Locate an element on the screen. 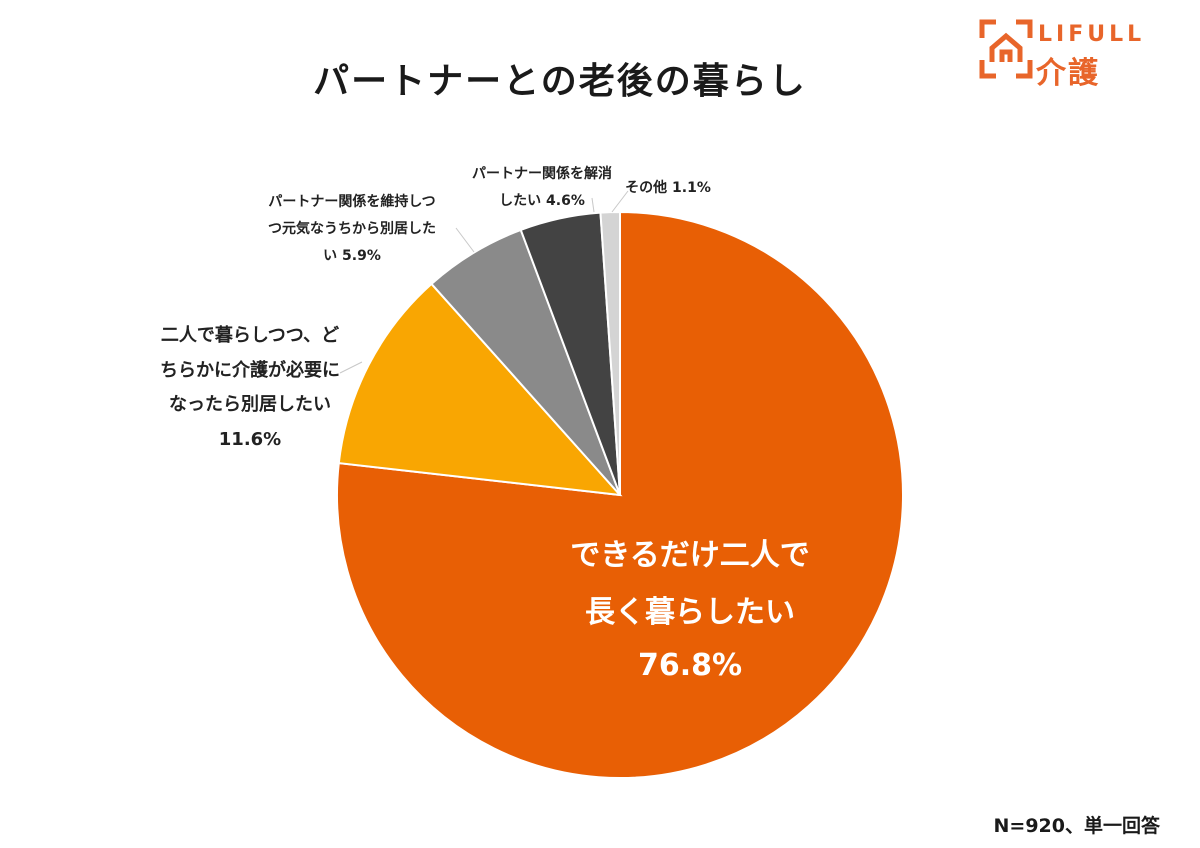 Image resolution: width=1200 pixels, height=848 pixels. logo-text-kaigo: 介護 is located at coordinates (1068, 73).